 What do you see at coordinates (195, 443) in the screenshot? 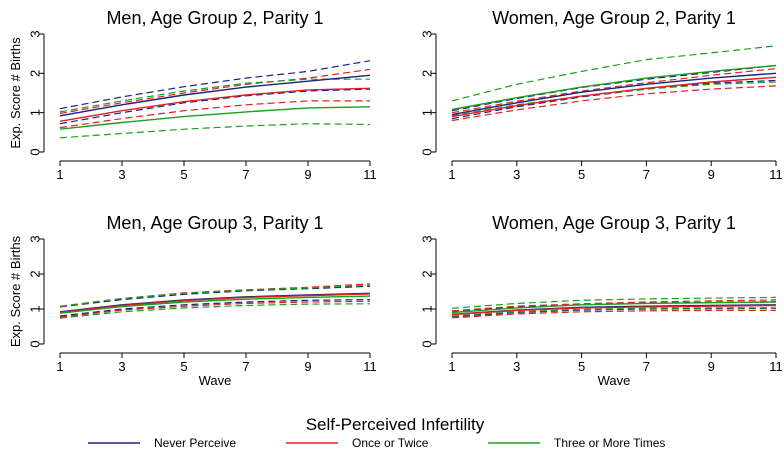
I see `legend-label: Never Perceive` at bounding box center [195, 443].